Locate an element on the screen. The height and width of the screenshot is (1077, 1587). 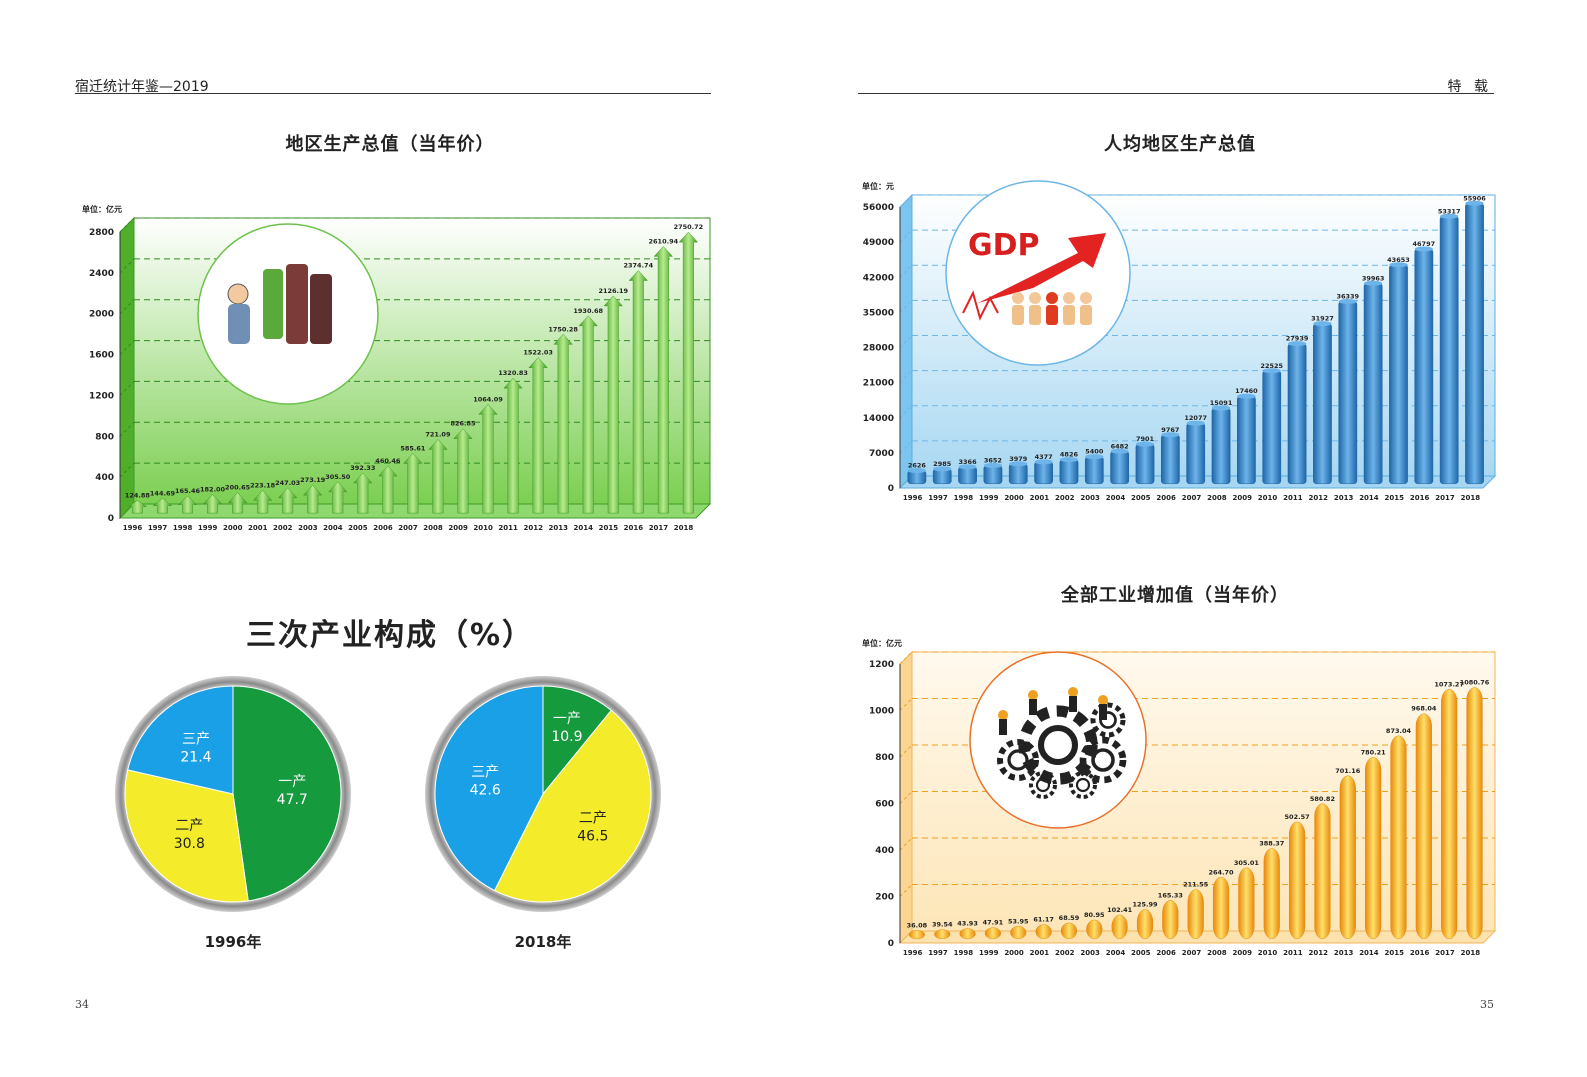
y-tick-label: 400 is located at coordinates (104, 478).